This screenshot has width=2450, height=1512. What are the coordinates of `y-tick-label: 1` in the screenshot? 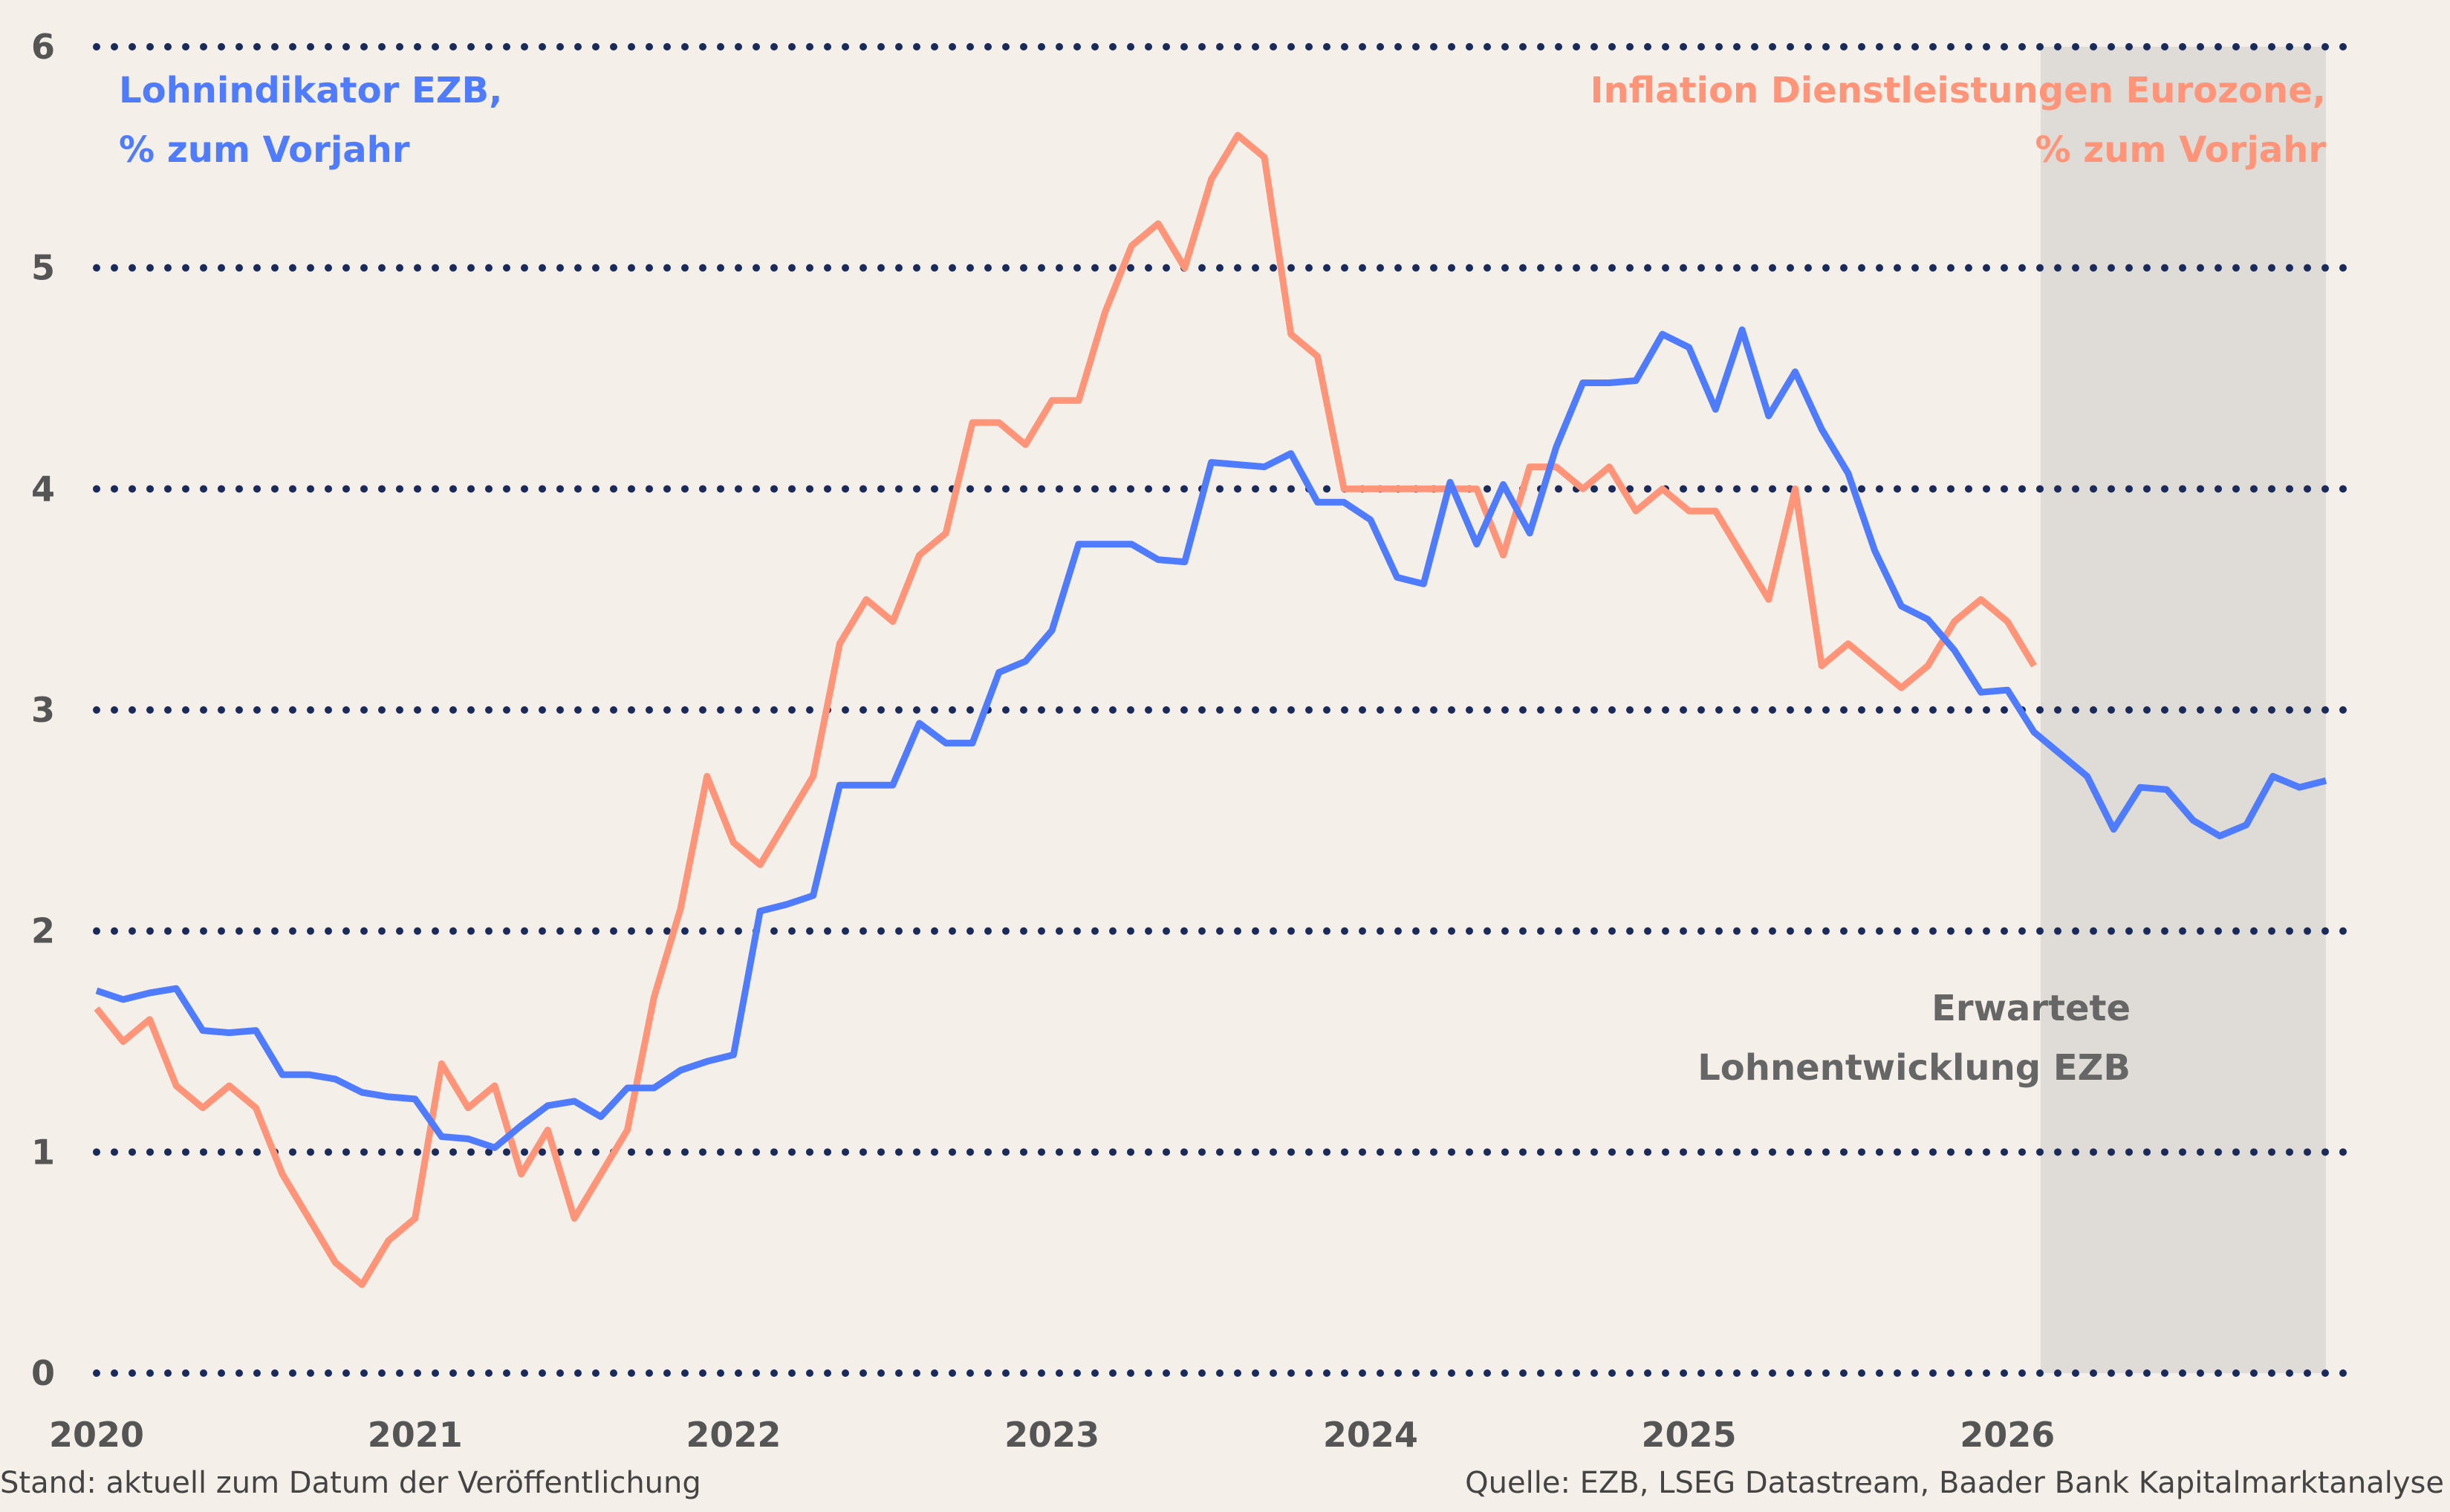 It's located at (43, 1152).